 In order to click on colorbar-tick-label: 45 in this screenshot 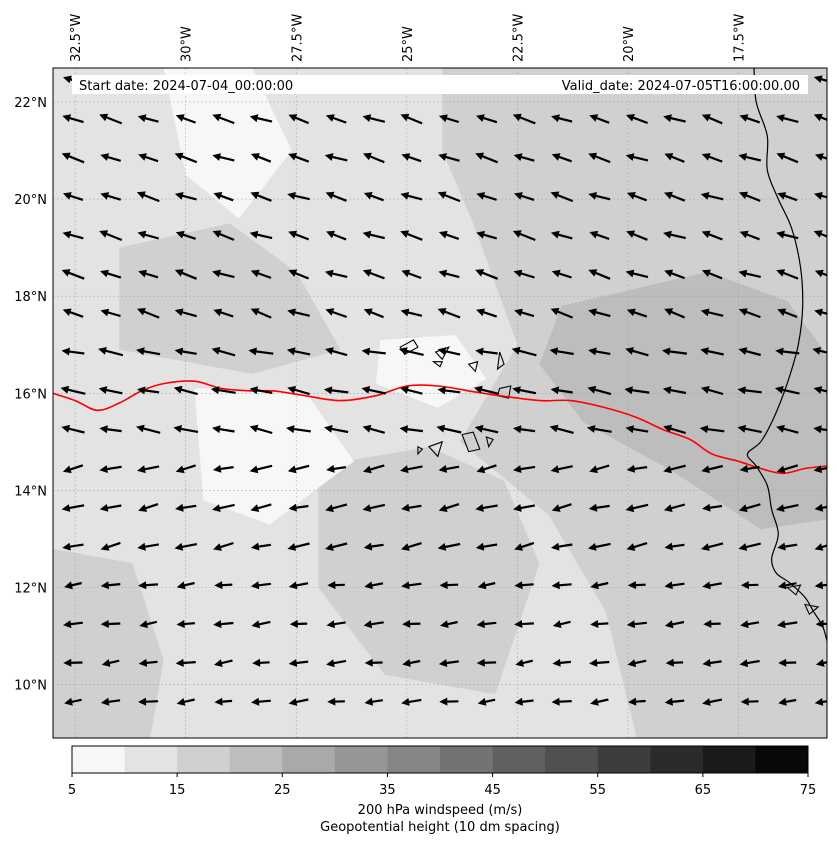, I will do `click(492, 790)`.